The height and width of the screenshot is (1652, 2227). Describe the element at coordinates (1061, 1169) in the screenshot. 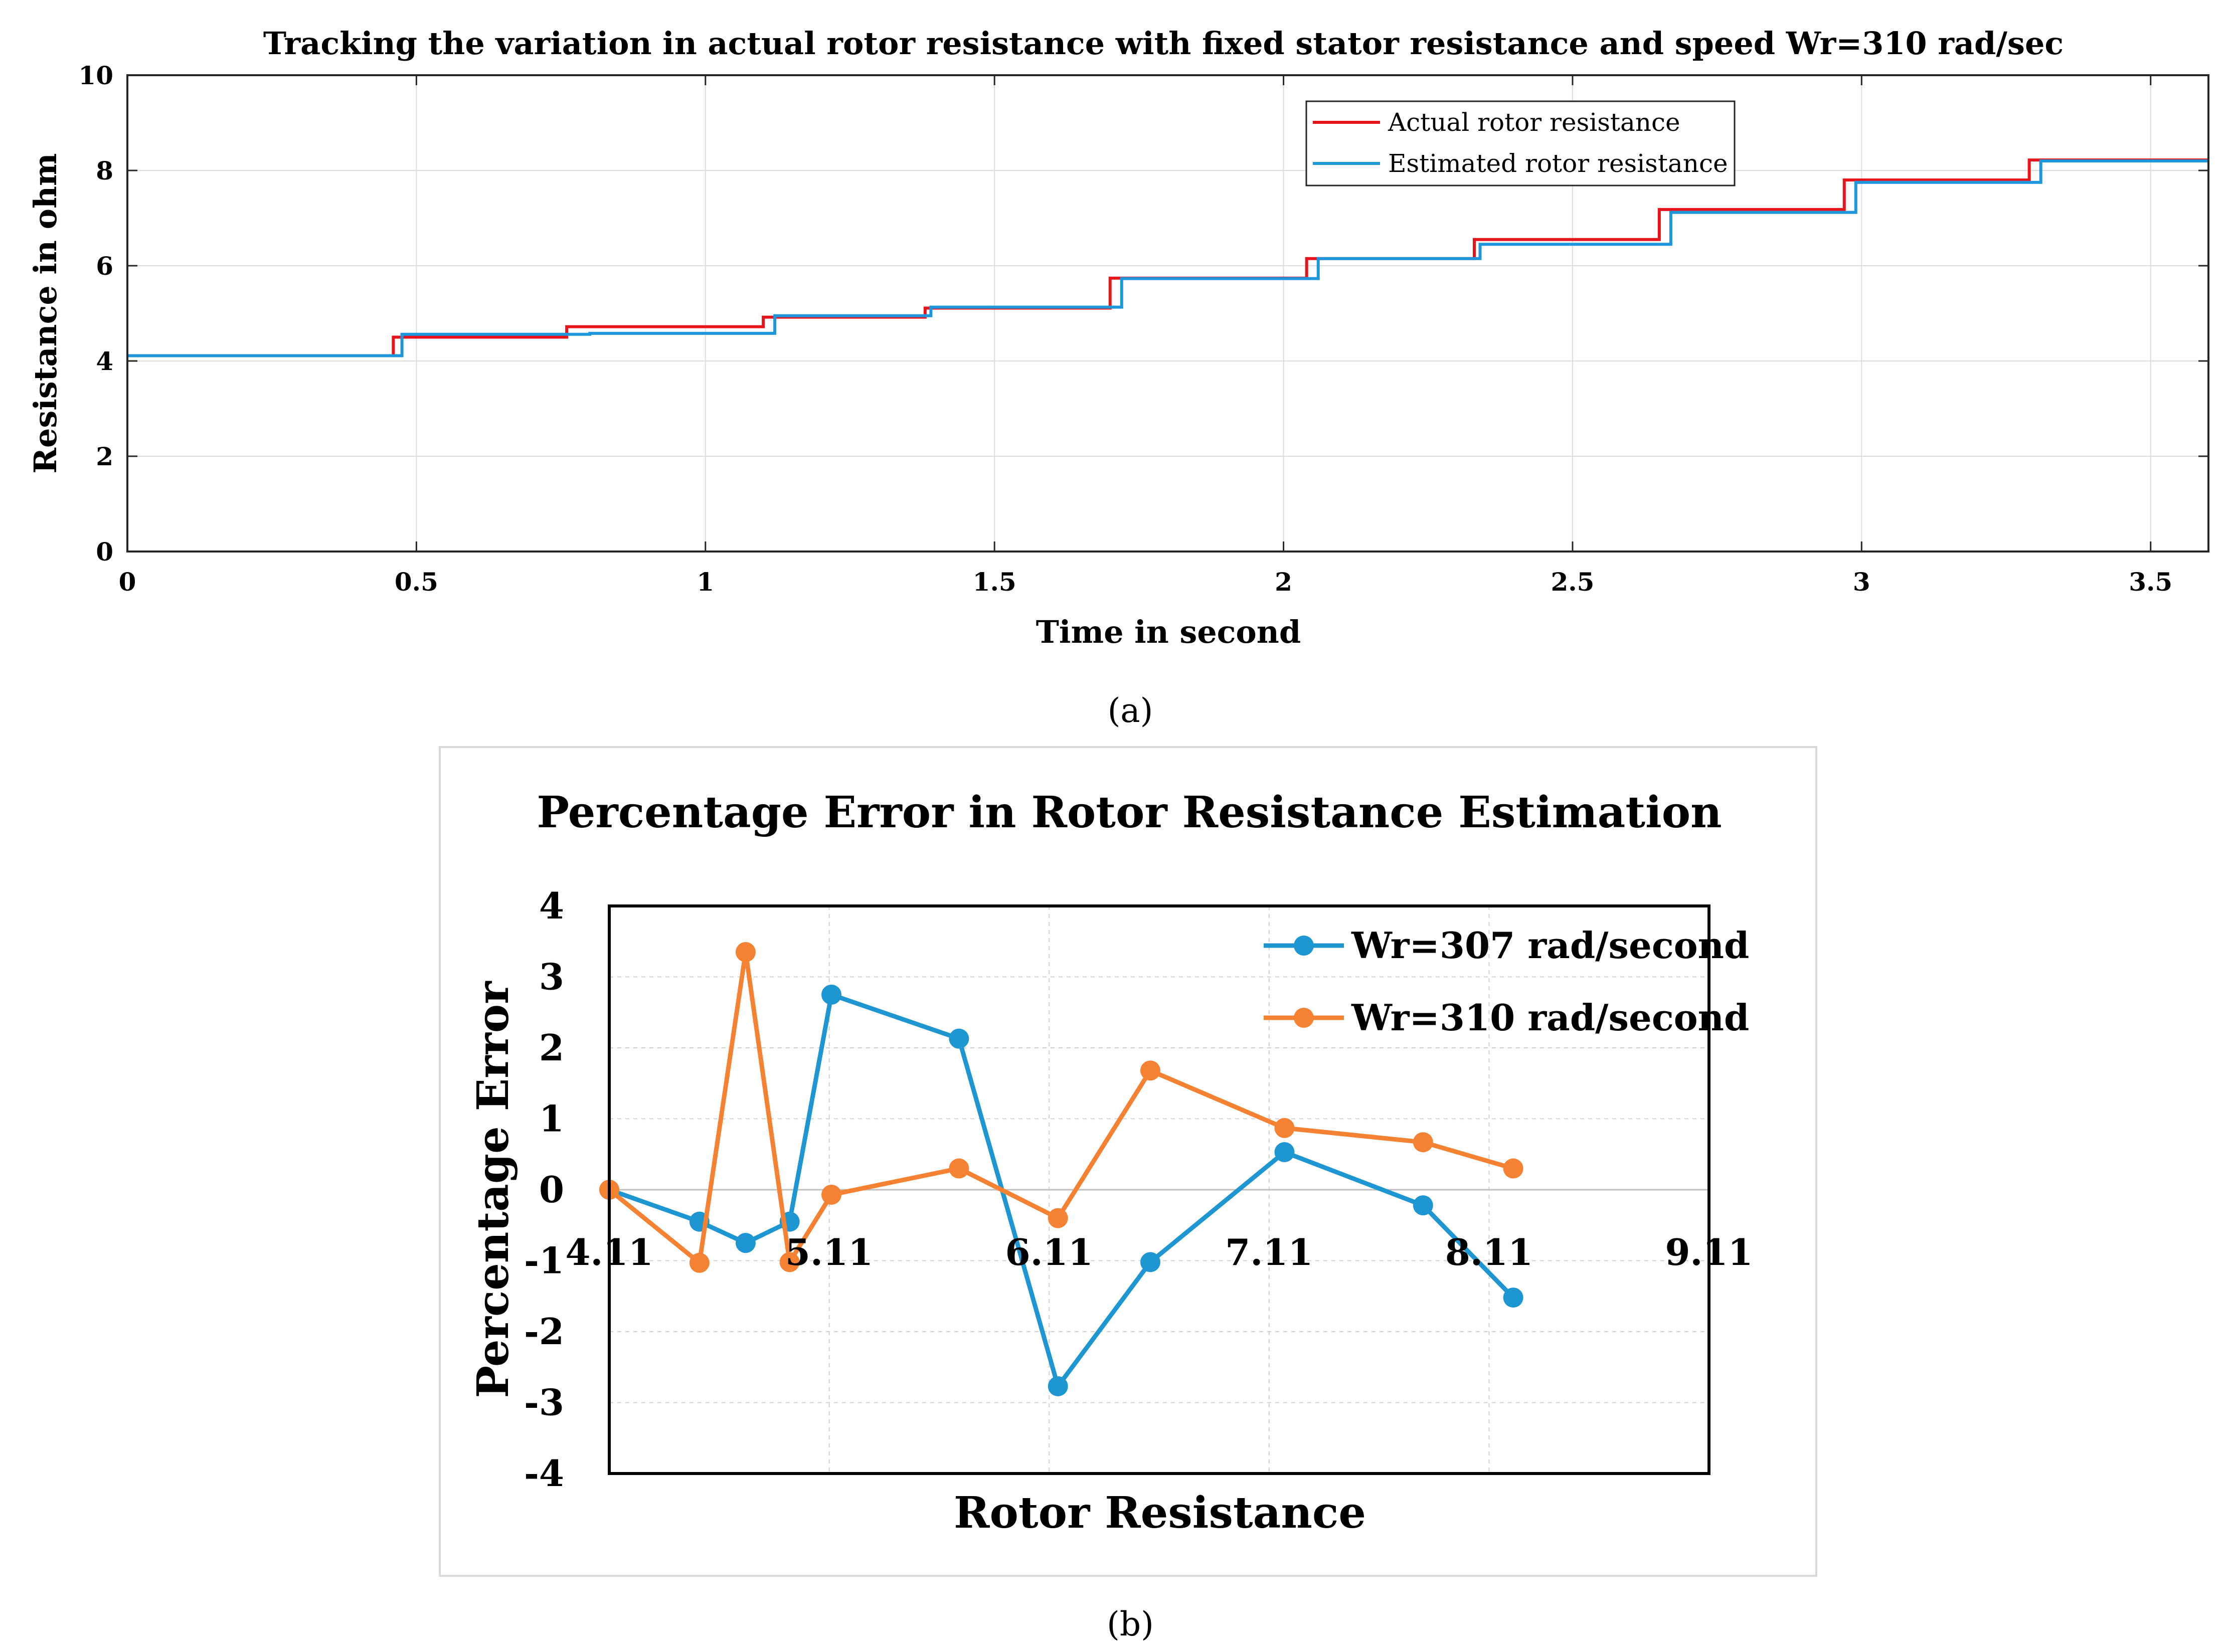

I see `chart-b-series` at that location.